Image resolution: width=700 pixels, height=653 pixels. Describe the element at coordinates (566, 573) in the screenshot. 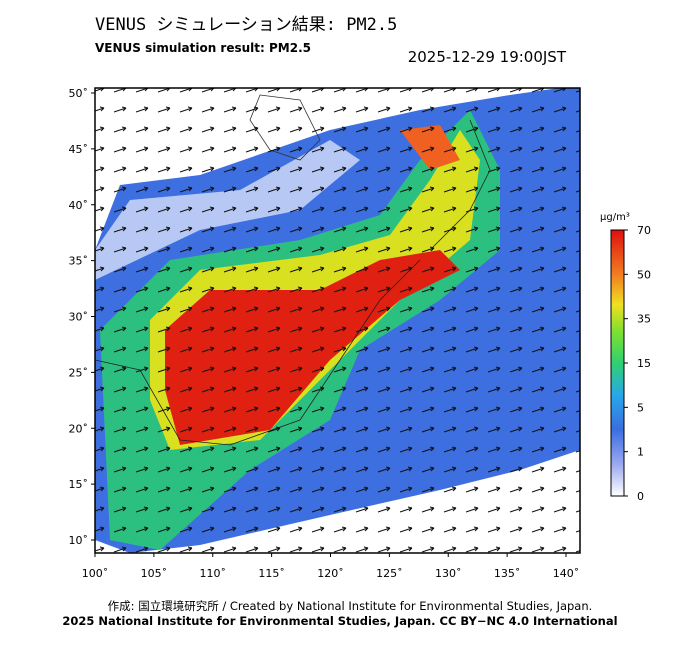

I see `lon-tick-label: 140˚` at that location.